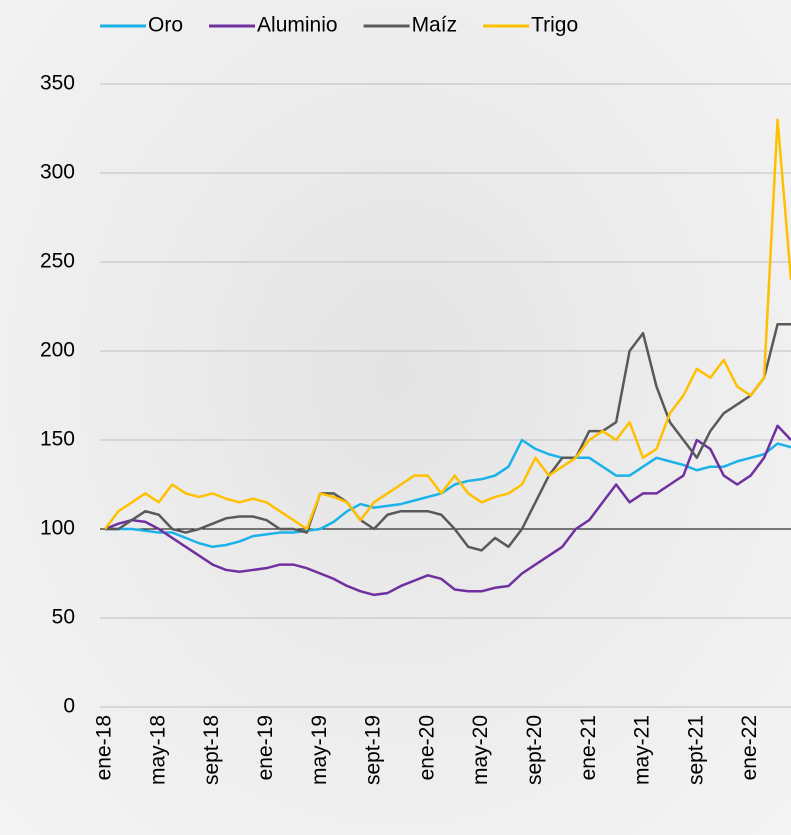 The height and width of the screenshot is (835, 791). I want to click on x-tick-label: sept-19, so click(373, 750).